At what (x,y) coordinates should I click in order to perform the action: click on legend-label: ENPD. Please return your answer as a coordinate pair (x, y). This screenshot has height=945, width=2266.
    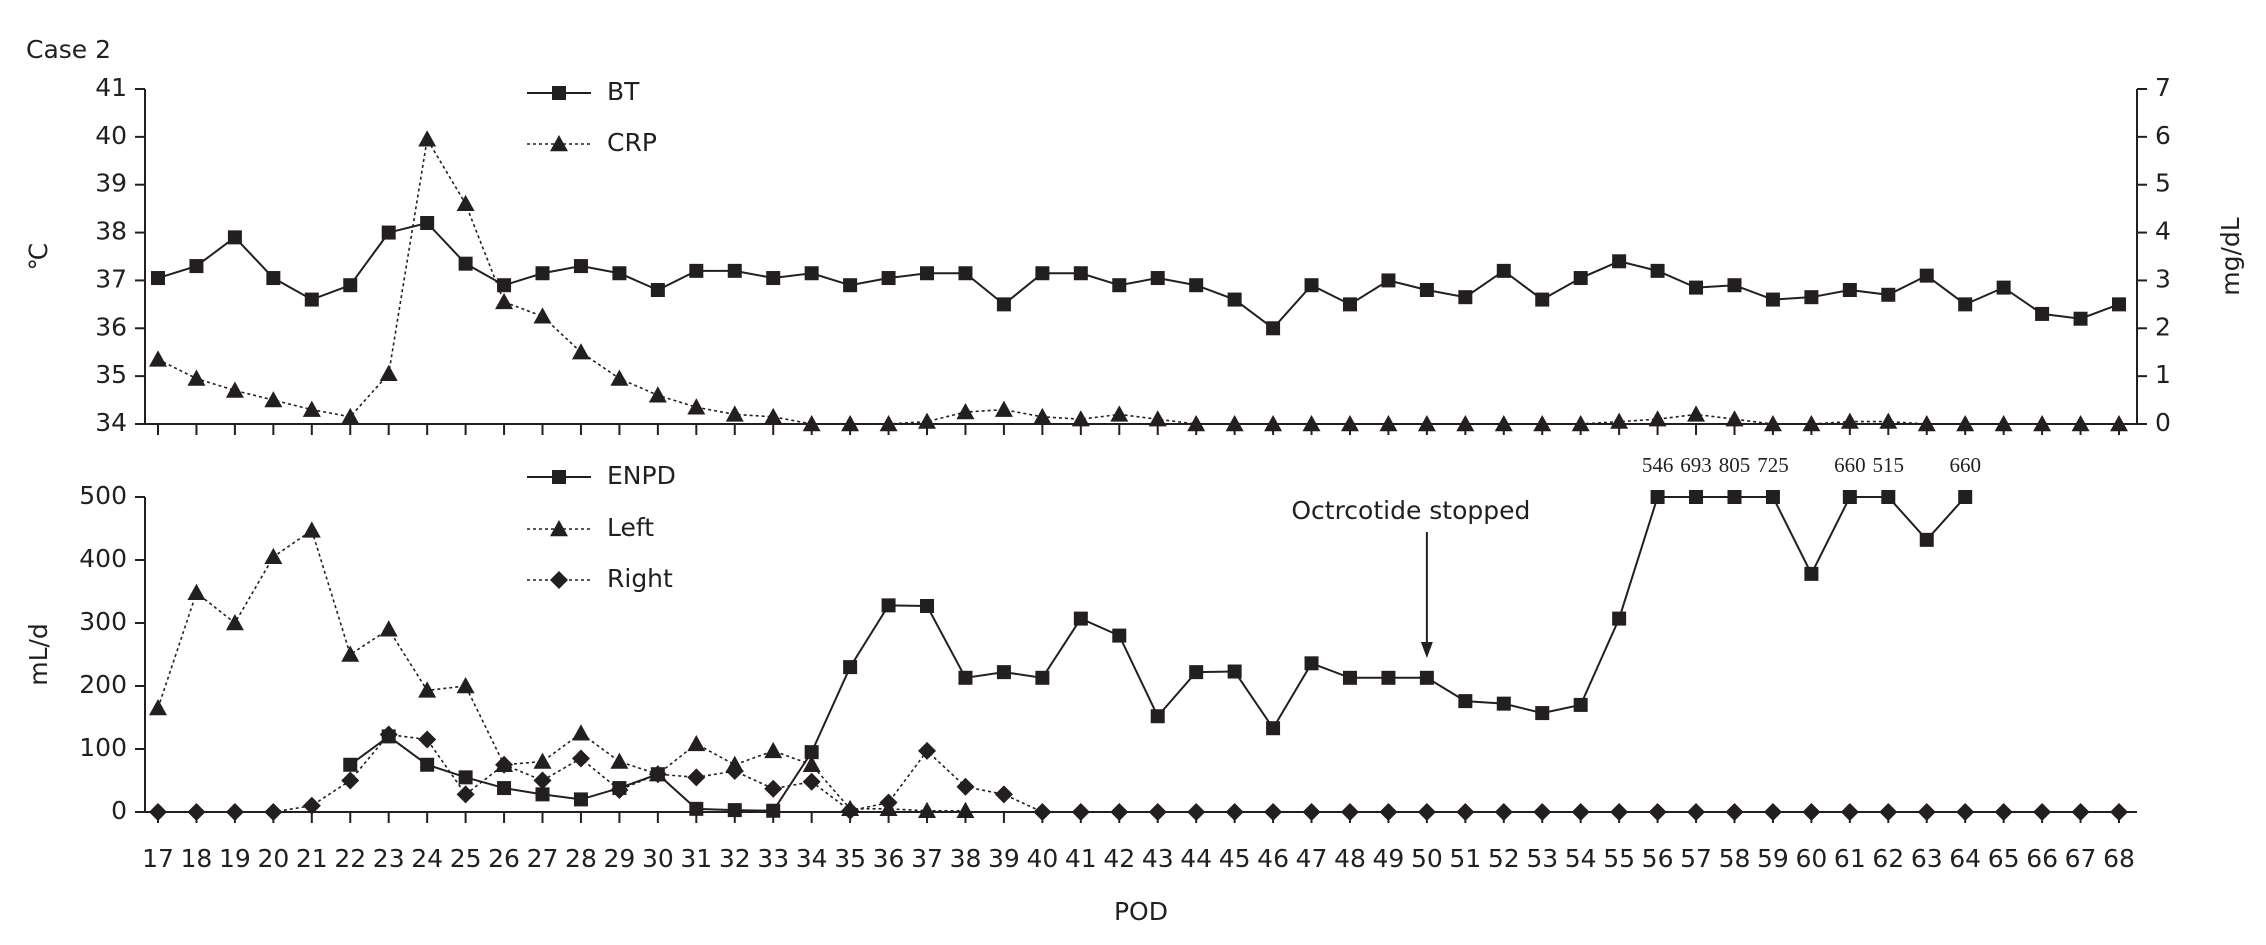
    Looking at the image, I should click on (641, 475).